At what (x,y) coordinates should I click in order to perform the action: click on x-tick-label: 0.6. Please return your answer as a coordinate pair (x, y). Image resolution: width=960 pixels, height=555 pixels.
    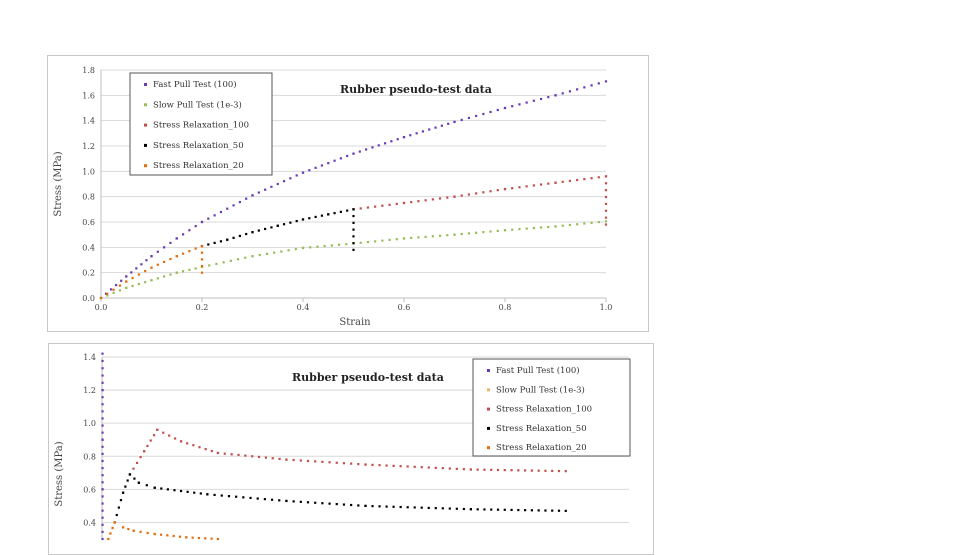
    Looking at the image, I should click on (404, 307).